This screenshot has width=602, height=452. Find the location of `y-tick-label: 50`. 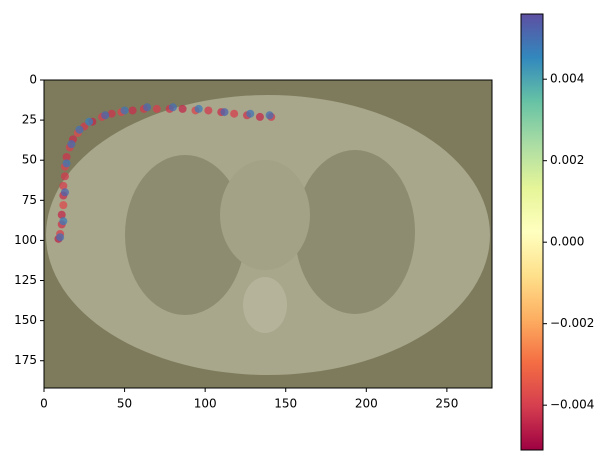

y-tick-label: 50 is located at coordinates (29, 160).